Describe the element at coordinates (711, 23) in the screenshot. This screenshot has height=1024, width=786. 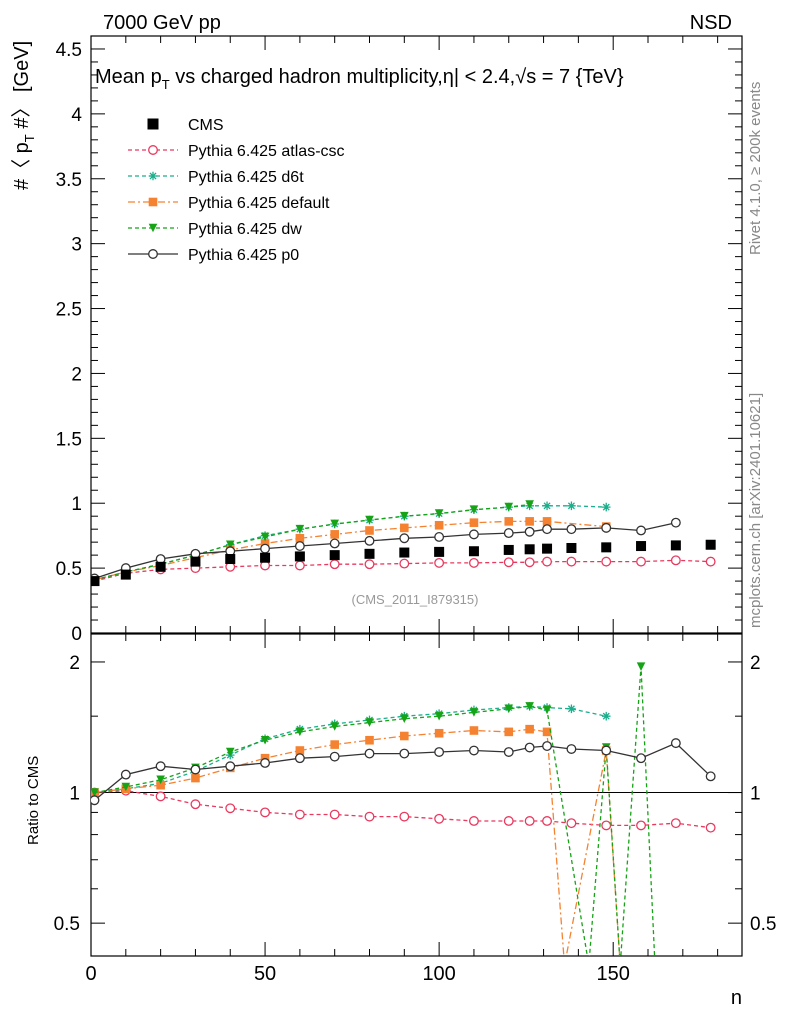
I see `process-label: NSD` at that location.